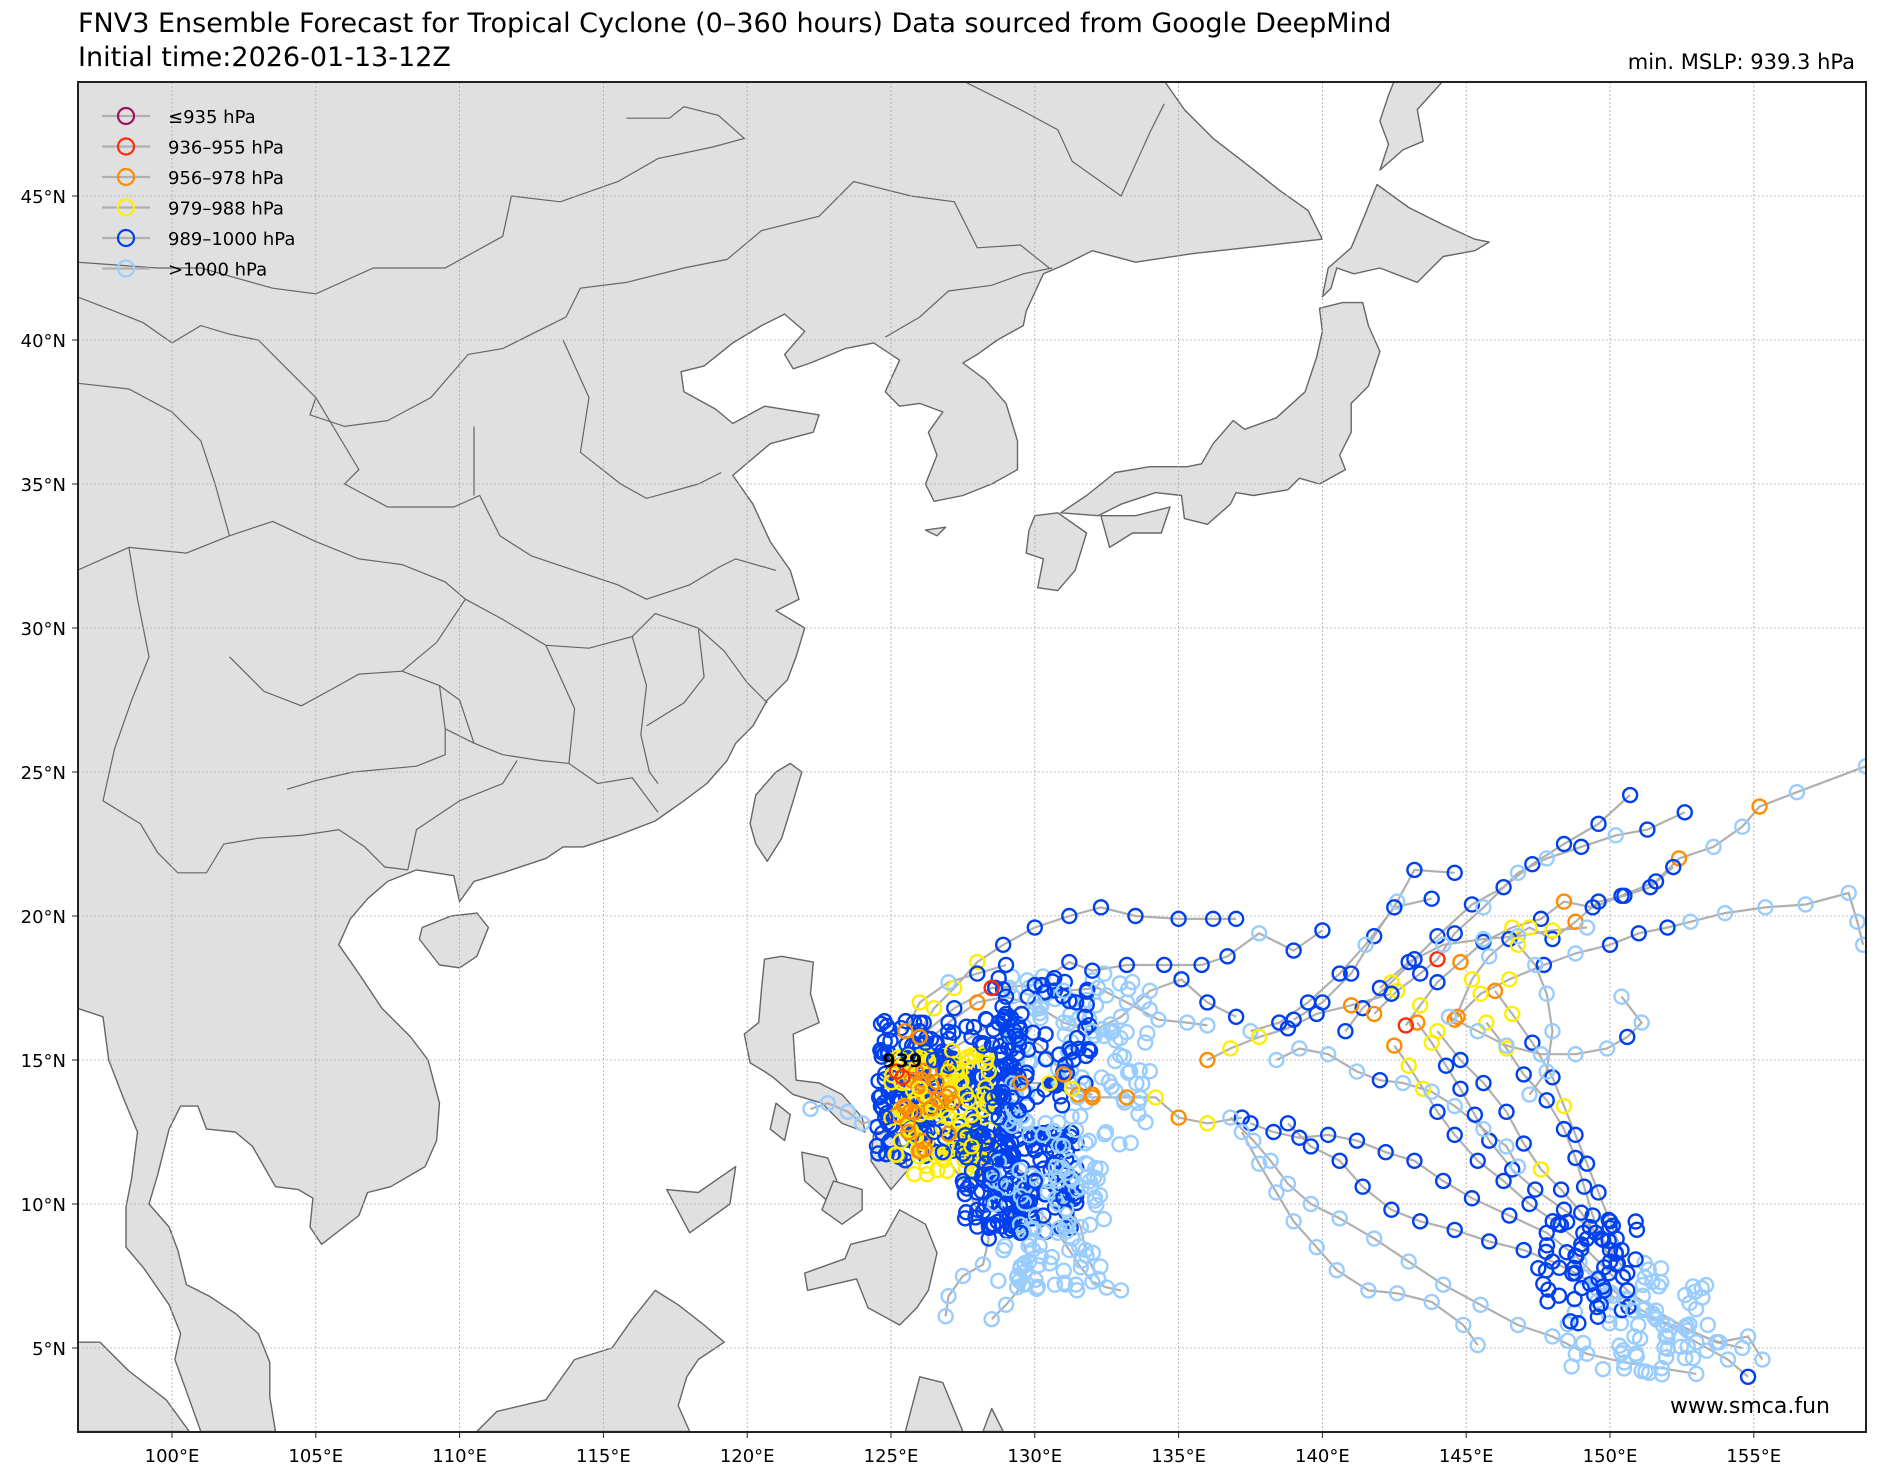 The image size is (1879, 1477). What do you see at coordinates (49, 1349) in the screenshot?
I see `y-tick-label: 5°N` at bounding box center [49, 1349].